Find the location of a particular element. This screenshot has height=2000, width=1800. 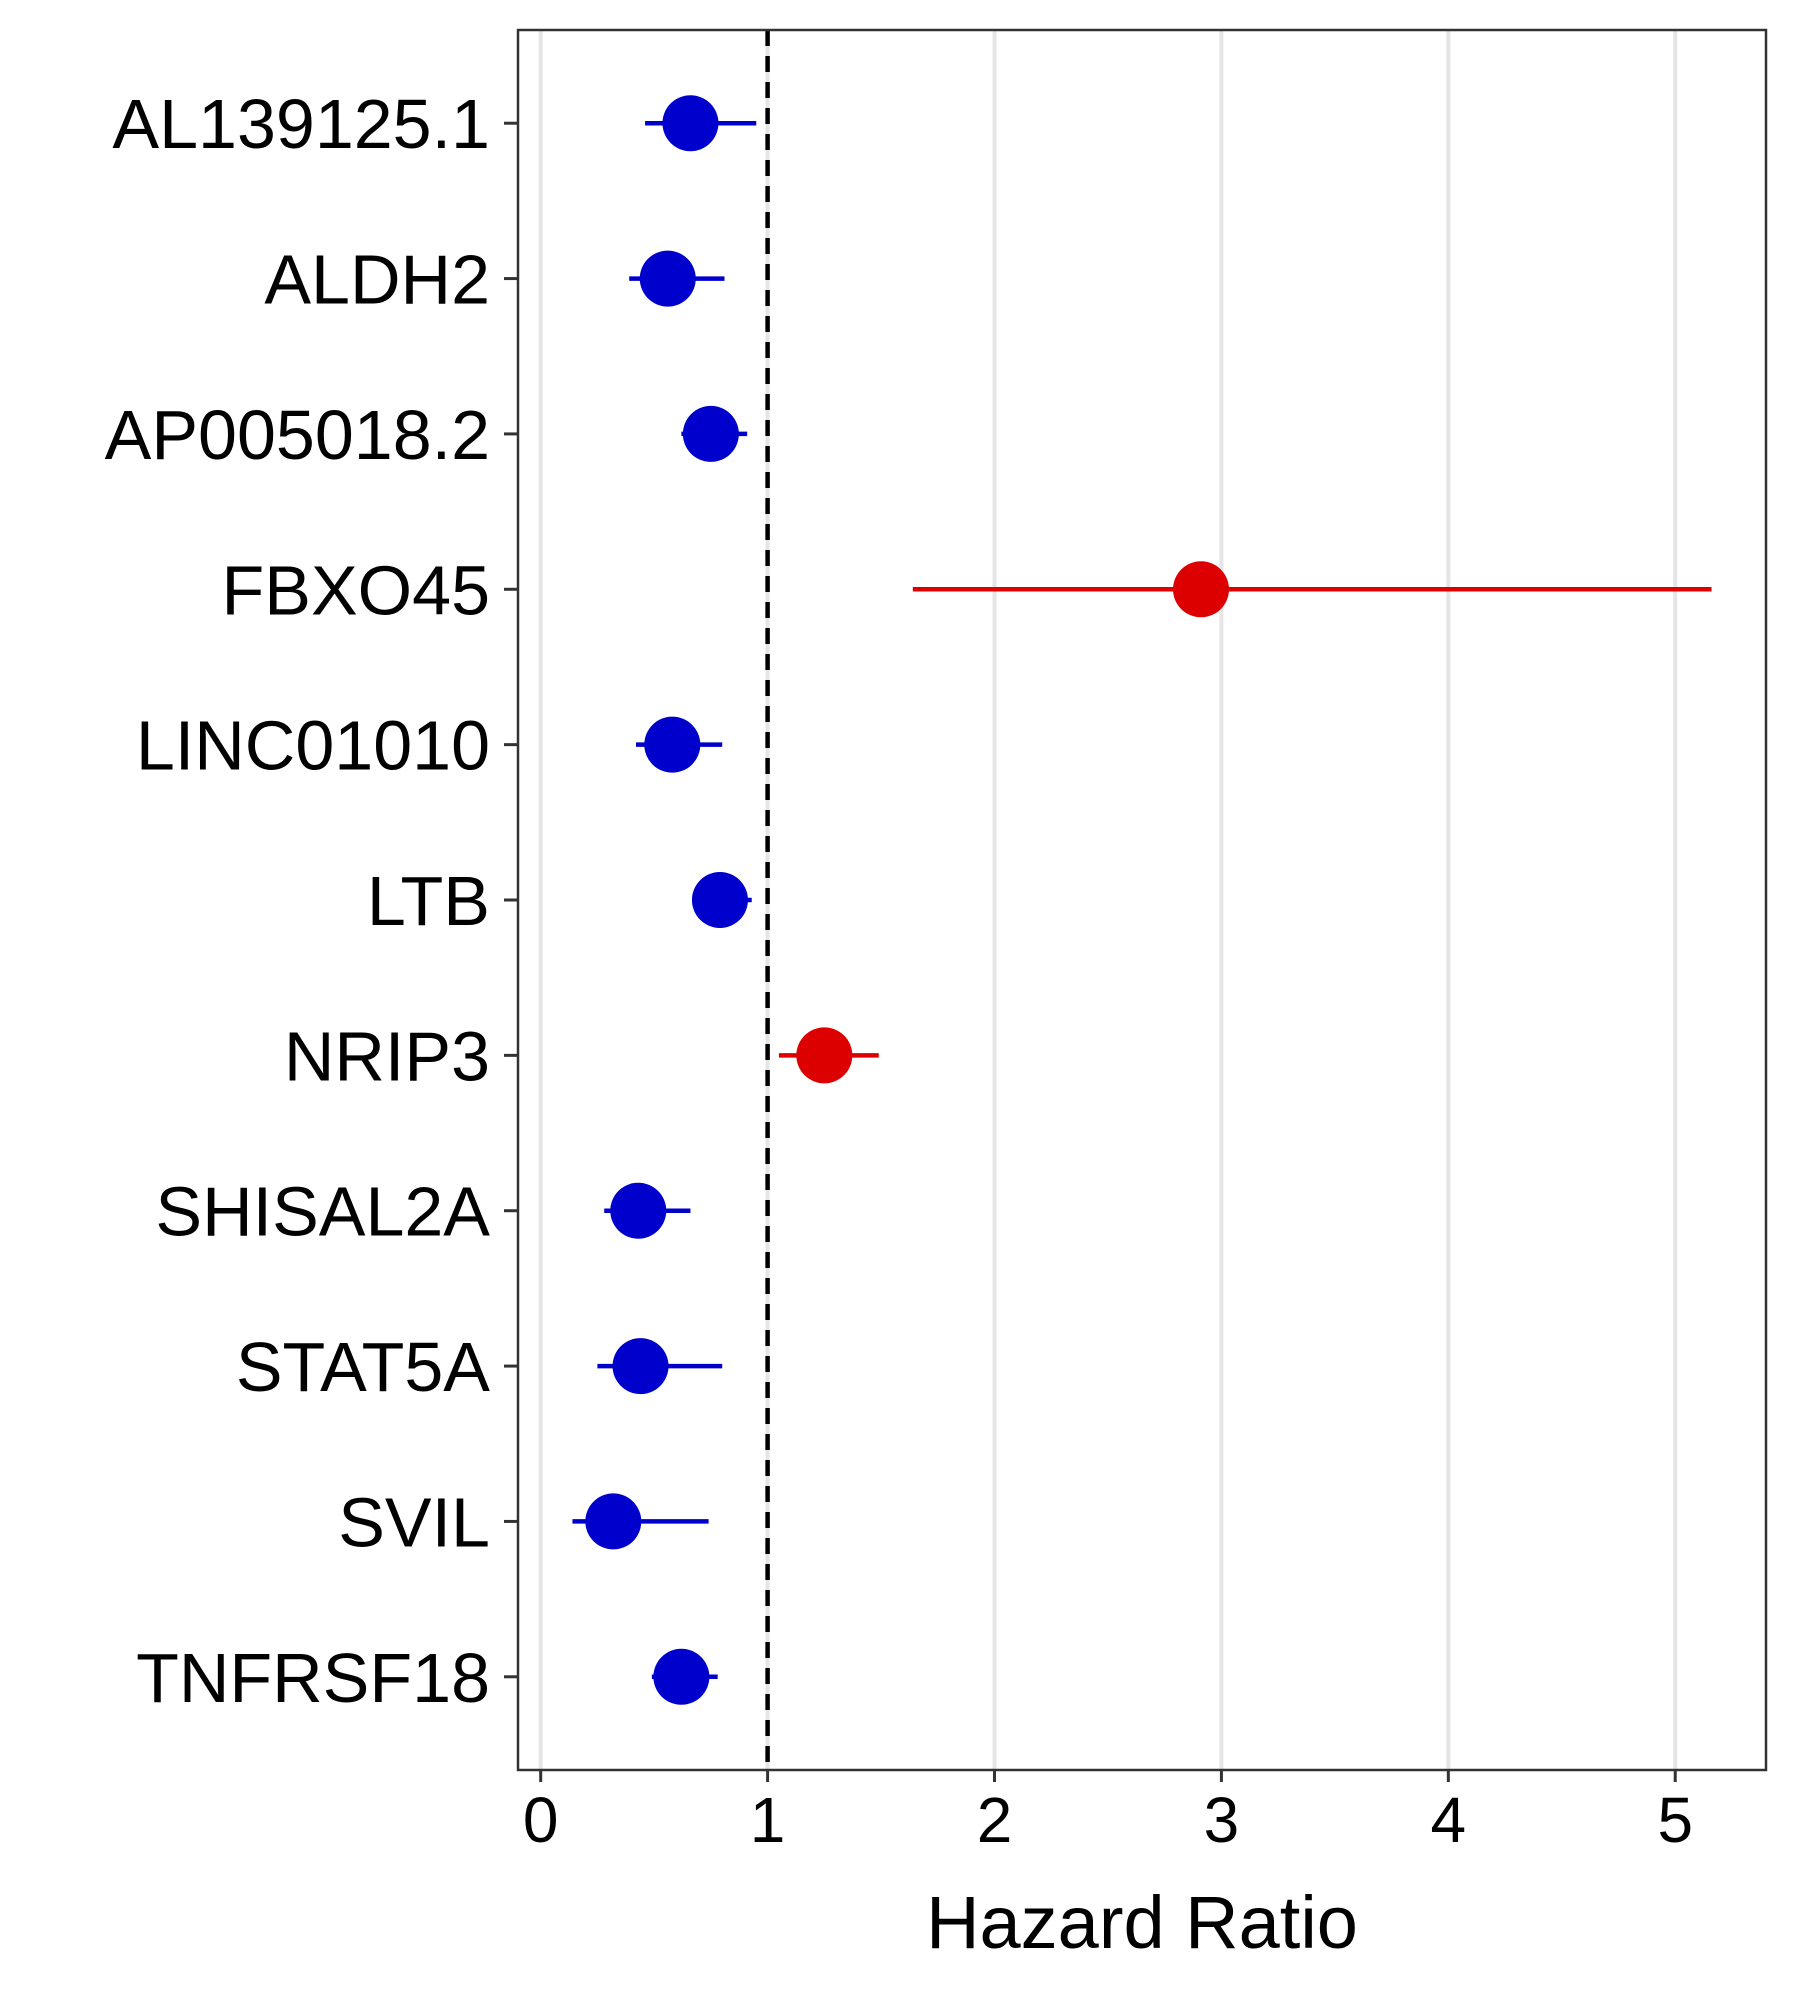

hr-point-AP005018.2 is located at coordinates (710, 433).